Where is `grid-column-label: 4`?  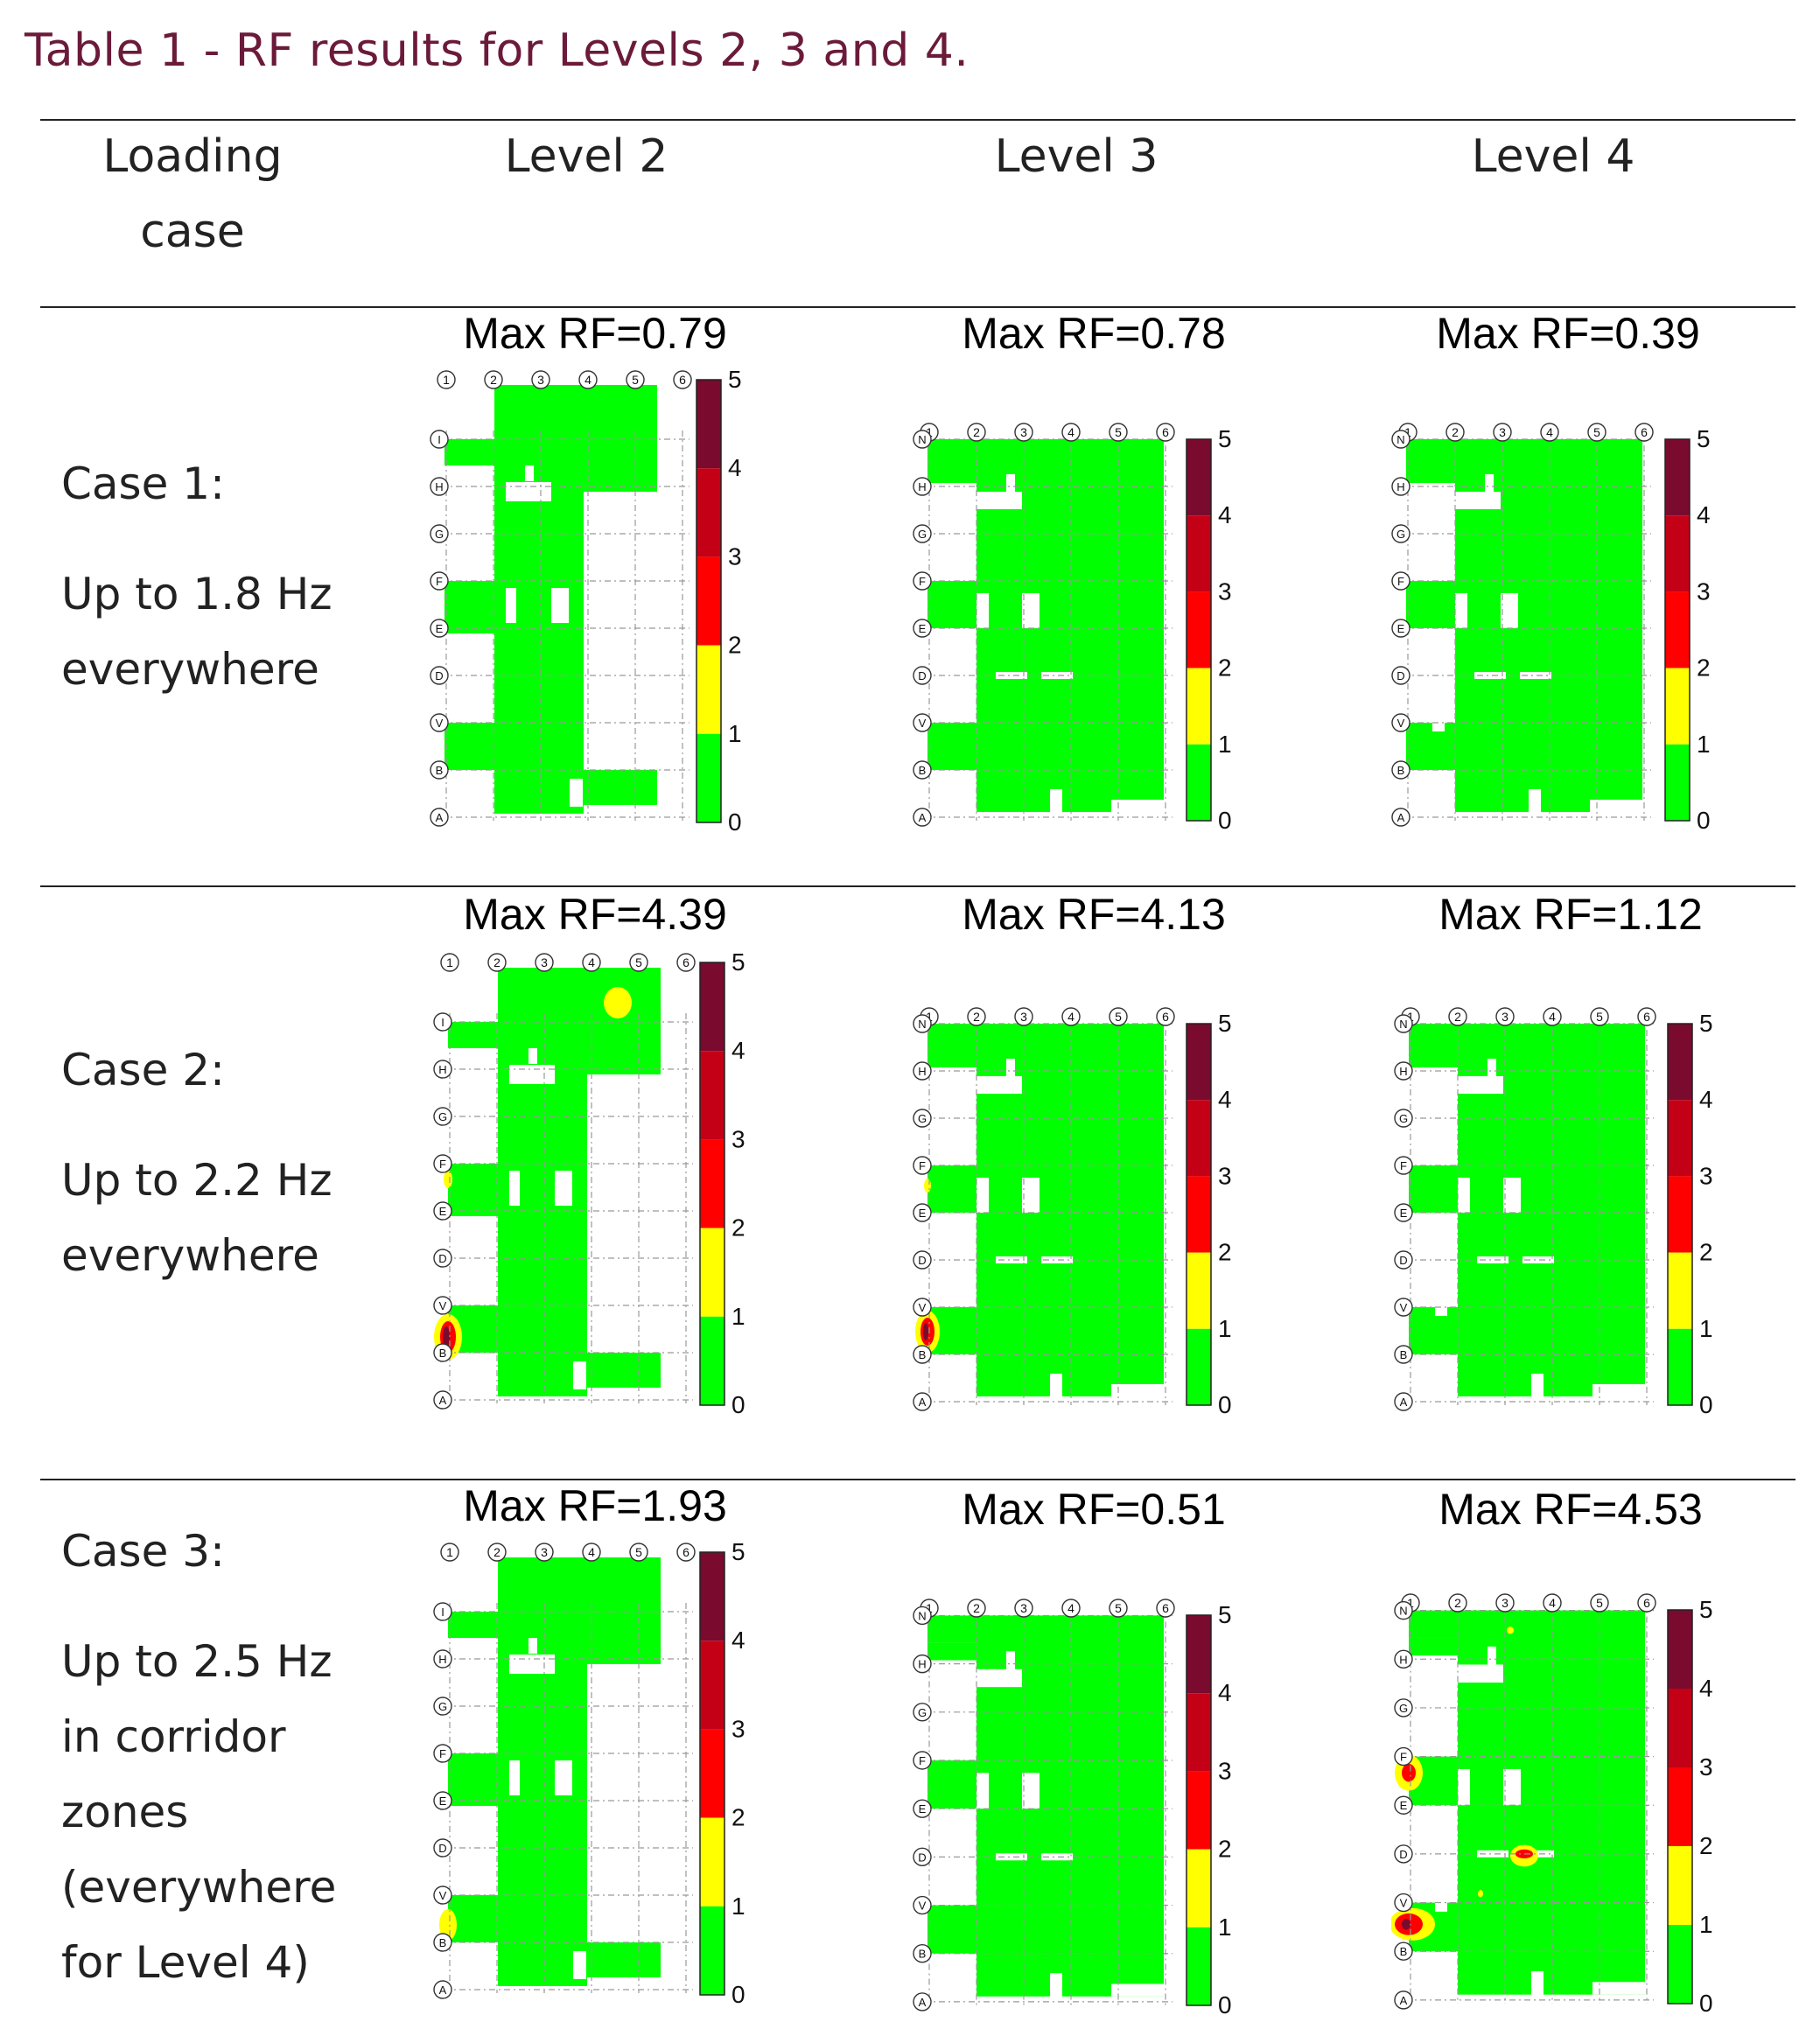 grid-column-label: 4 is located at coordinates (1071, 432).